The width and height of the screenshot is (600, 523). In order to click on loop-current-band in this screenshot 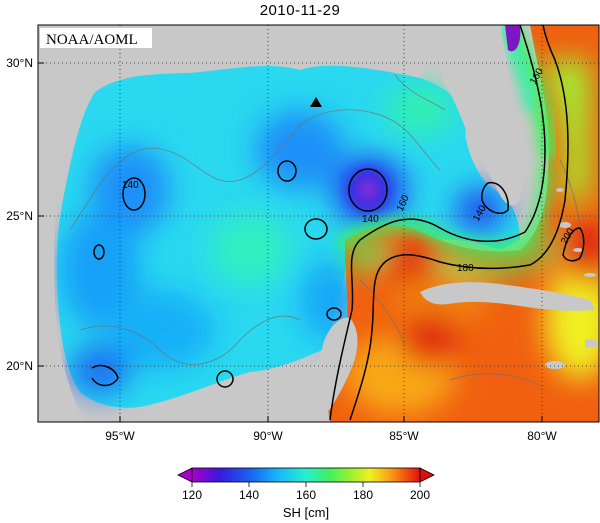, I will do `click(444, 210)`.